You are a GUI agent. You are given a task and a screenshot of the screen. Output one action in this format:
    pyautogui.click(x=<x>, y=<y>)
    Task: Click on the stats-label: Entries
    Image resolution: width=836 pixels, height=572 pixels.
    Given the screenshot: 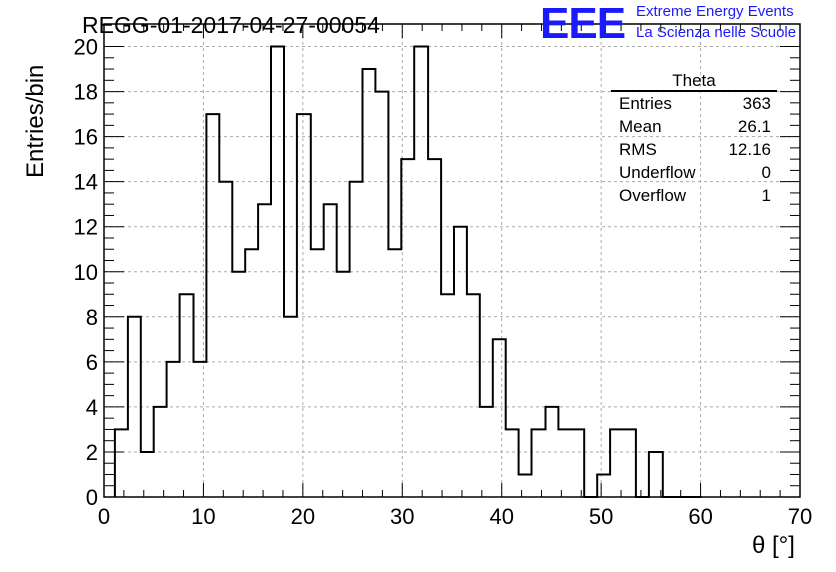 What is the action you would take?
    pyautogui.click(x=645, y=103)
    